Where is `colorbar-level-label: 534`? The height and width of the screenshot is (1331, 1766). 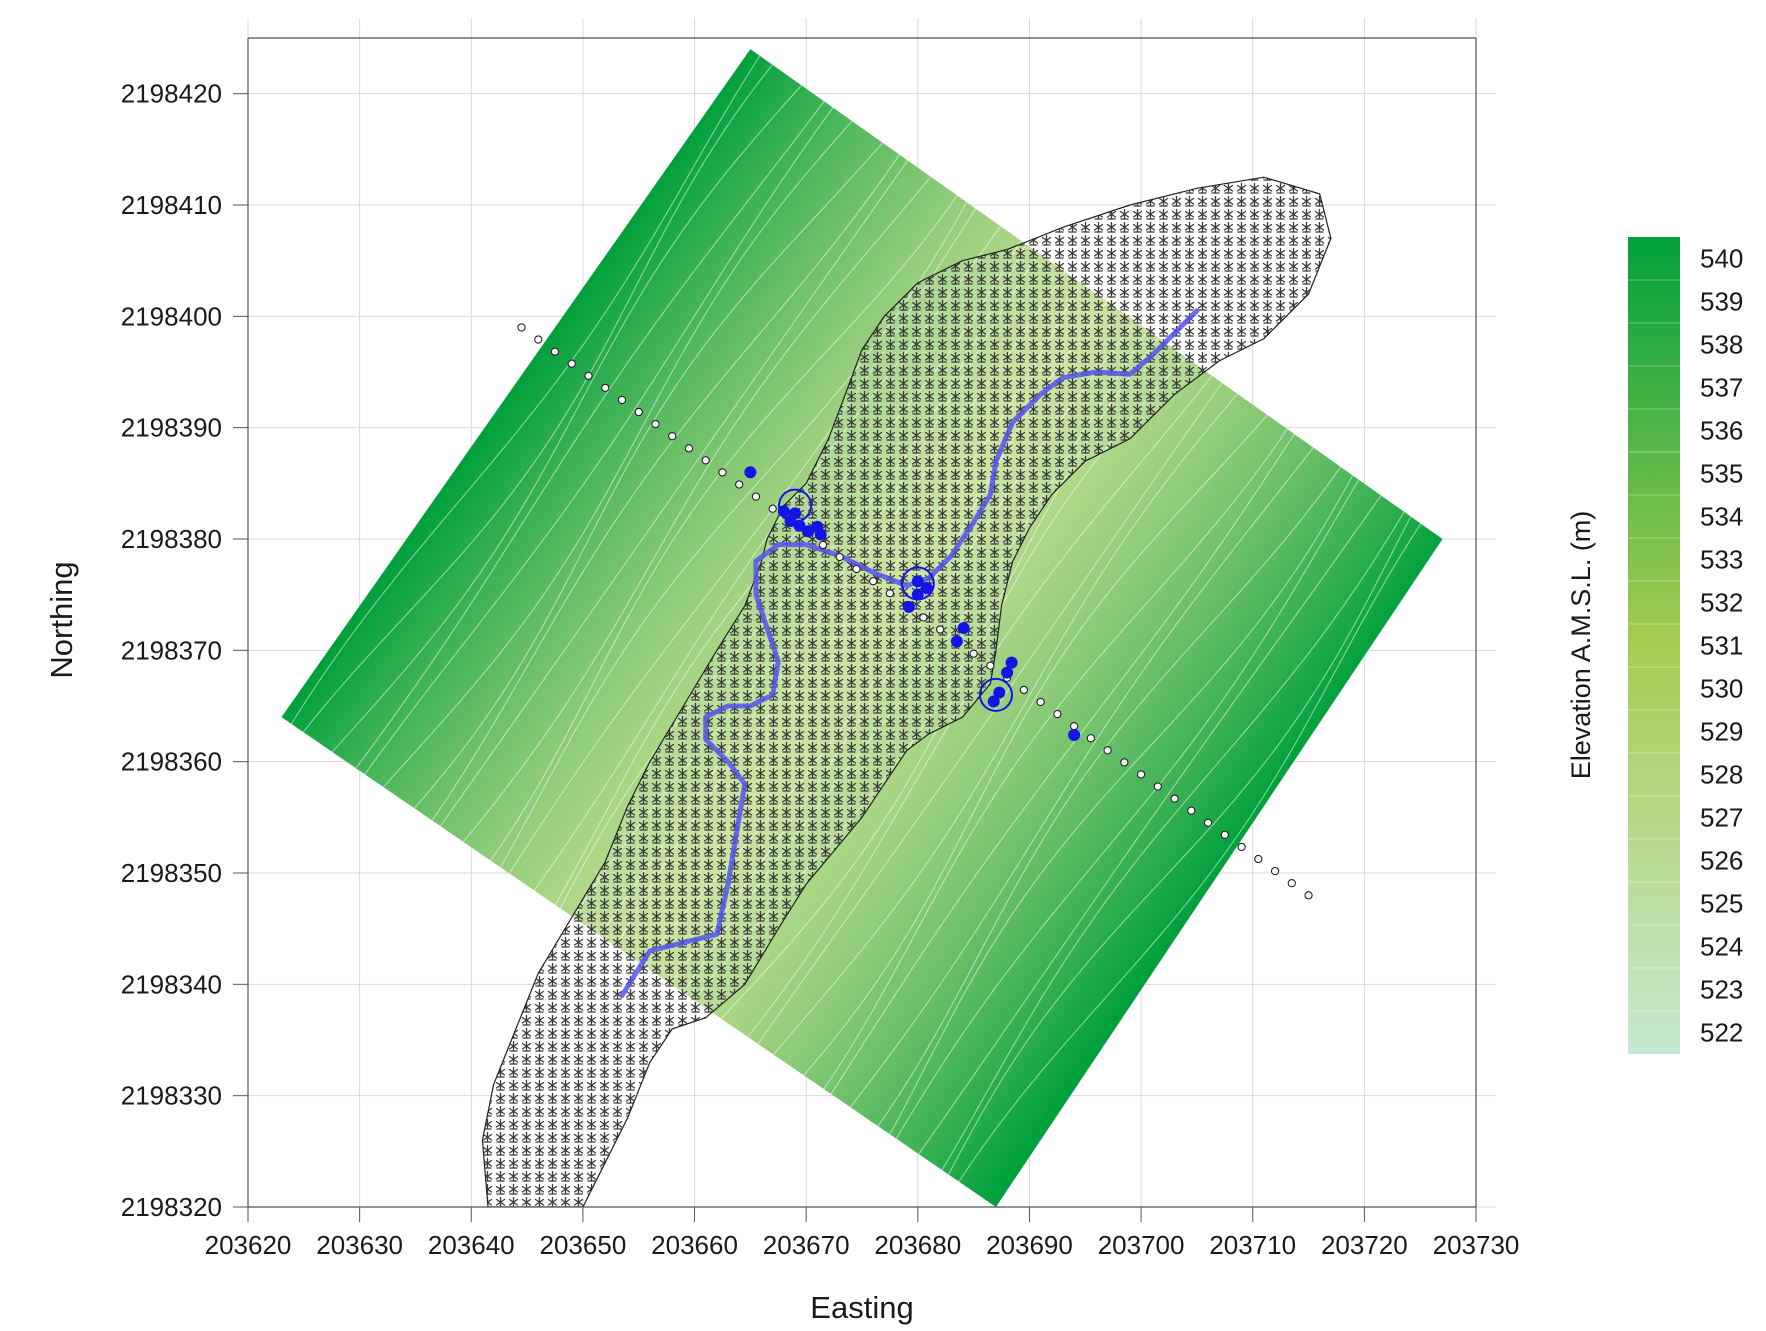
colorbar-level-label: 534 is located at coordinates (1721, 517).